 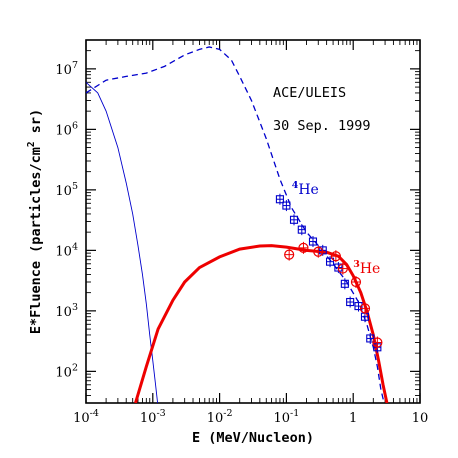 I want to click on y-tick-label: 10², so click(x=66, y=371).